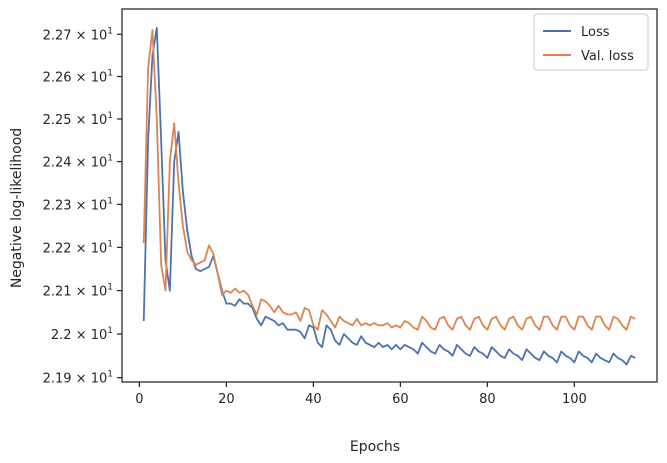 This screenshot has width=667, height=463. What do you see at coordinates (375, 447) in the screenshot?
I see `x-axis-label: Epochs` at bounding box center [375, 447].